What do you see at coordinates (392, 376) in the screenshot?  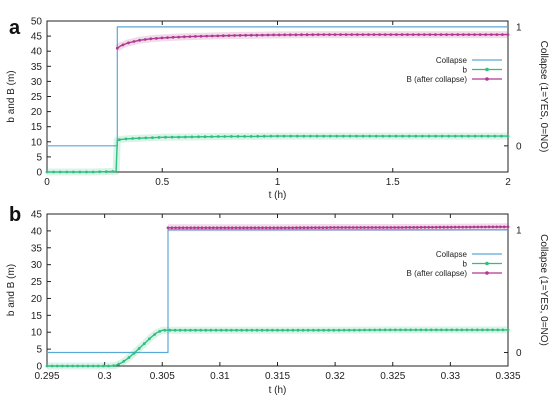 I see `x-tick-label: 0.325` at bounding box center [392, 376].